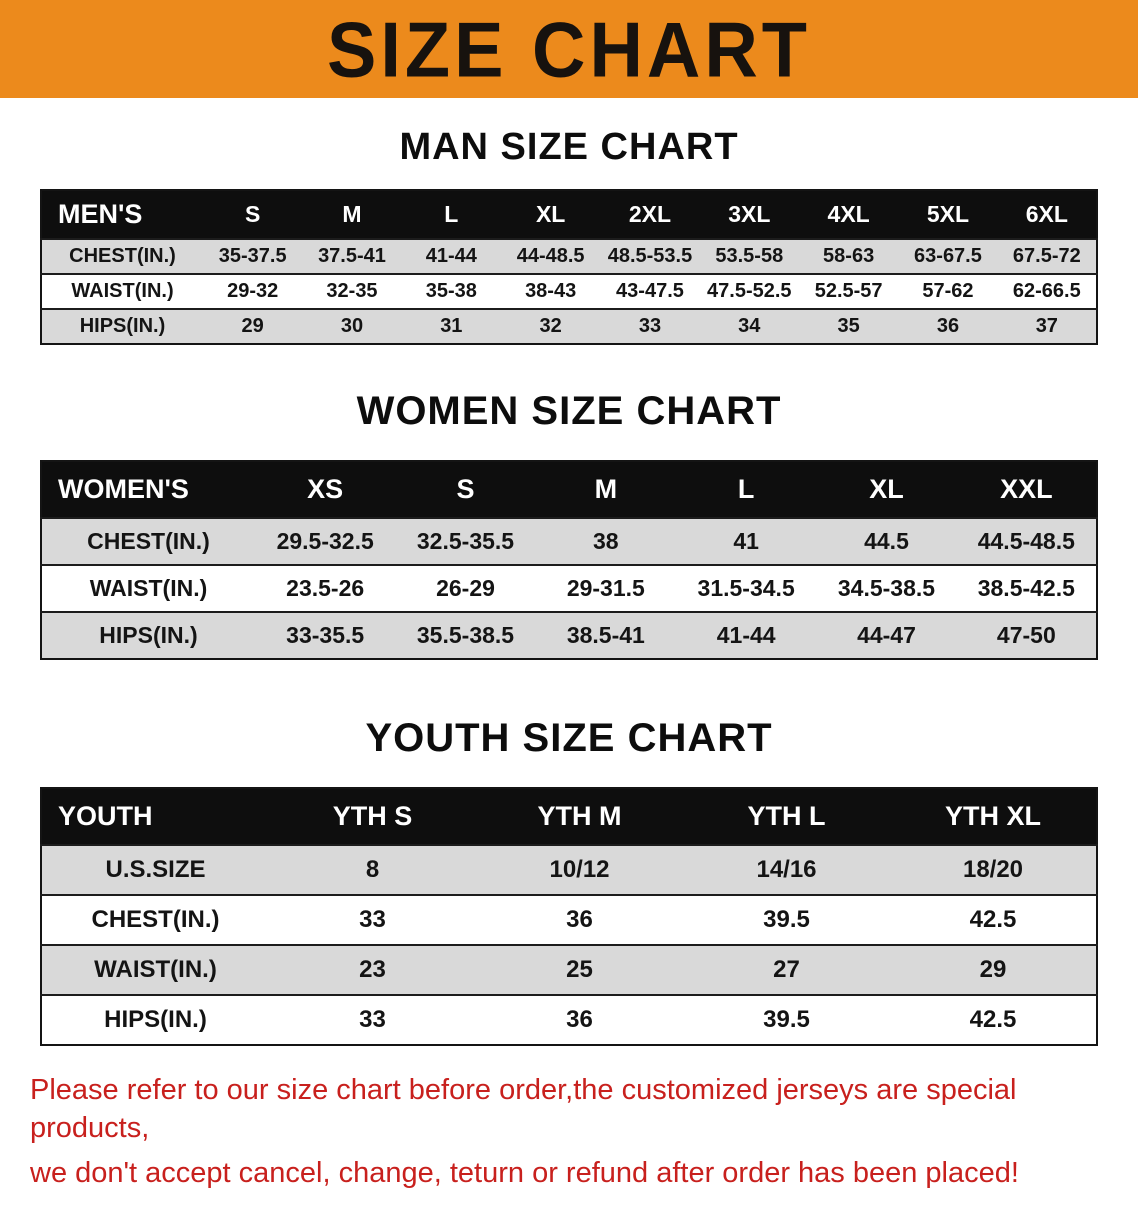  Describe the element at coordinates (1026, 541) in the screenshot. I see `size-value-cell: 44.5-48.5` at that location.